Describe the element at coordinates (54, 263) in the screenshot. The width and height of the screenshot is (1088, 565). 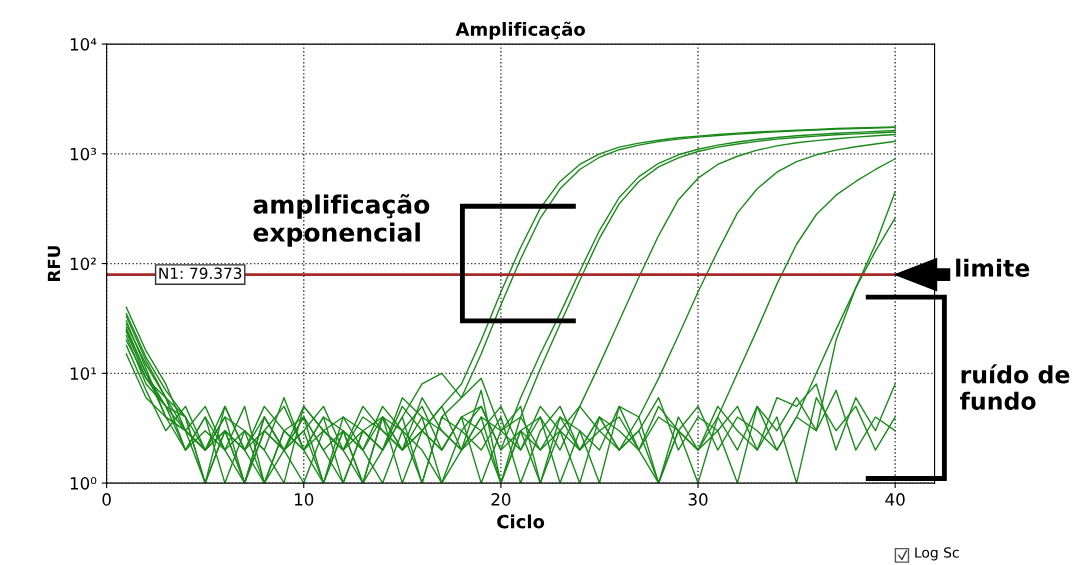
I see `y-axis-title: RFU` at that location.